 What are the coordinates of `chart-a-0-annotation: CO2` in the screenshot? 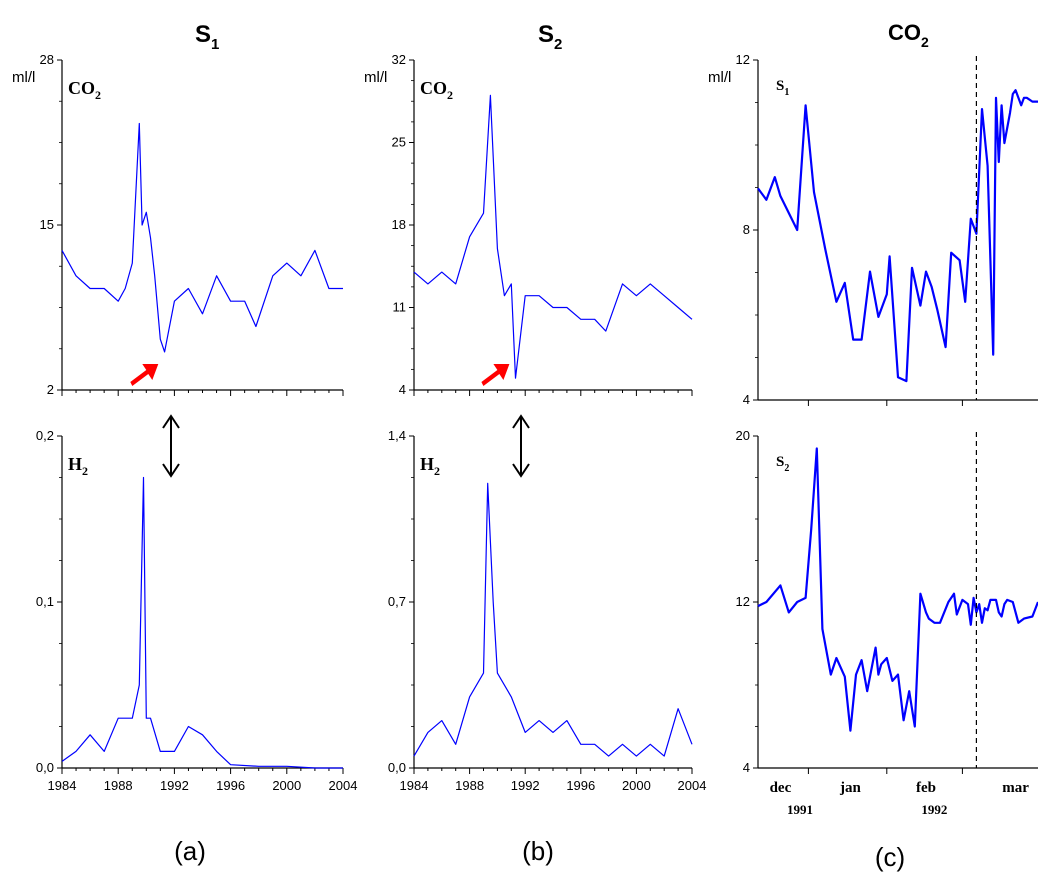 It's located at (84, 90).